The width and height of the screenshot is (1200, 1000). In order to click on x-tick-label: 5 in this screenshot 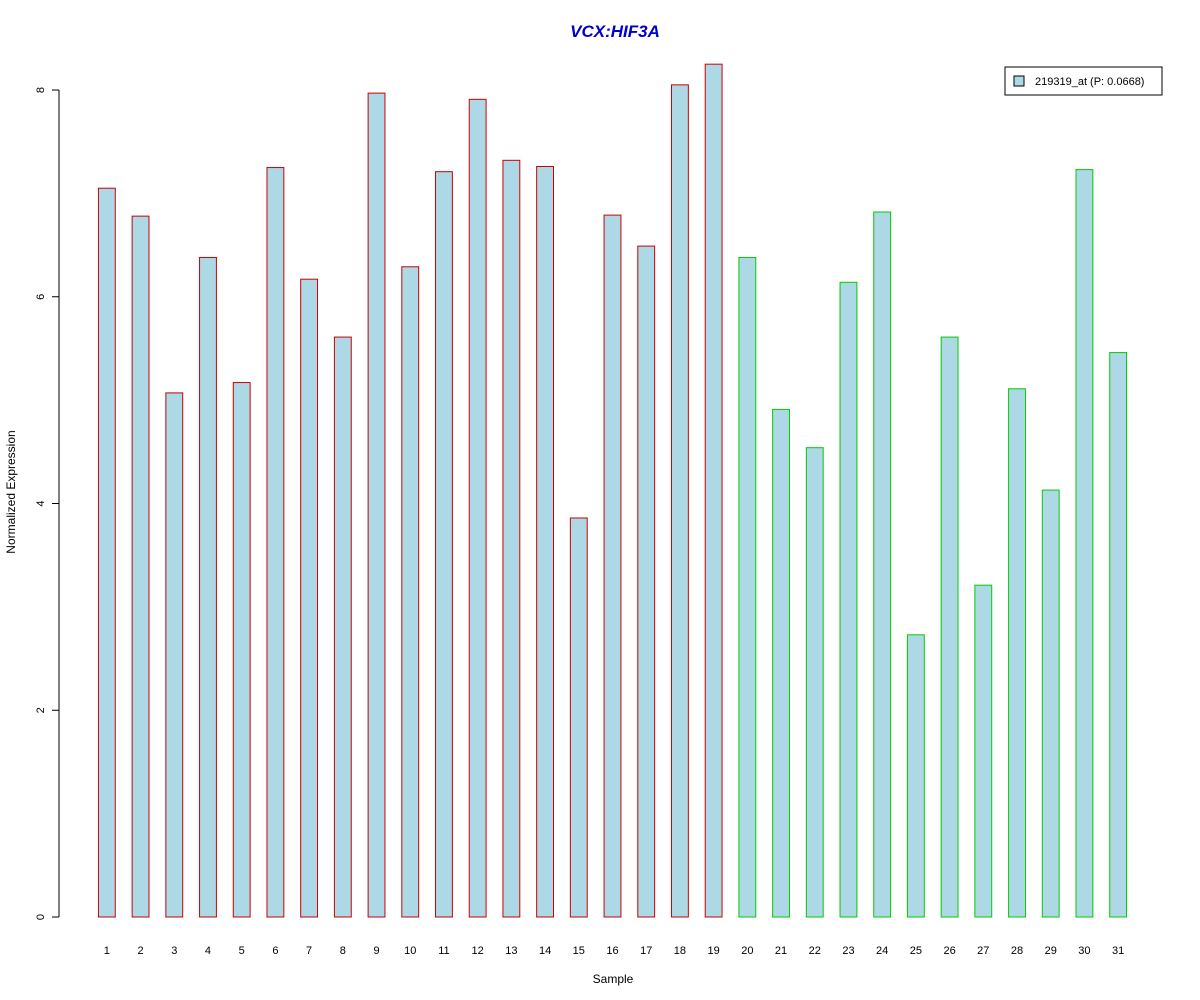, I will do `click(242, 951)`.